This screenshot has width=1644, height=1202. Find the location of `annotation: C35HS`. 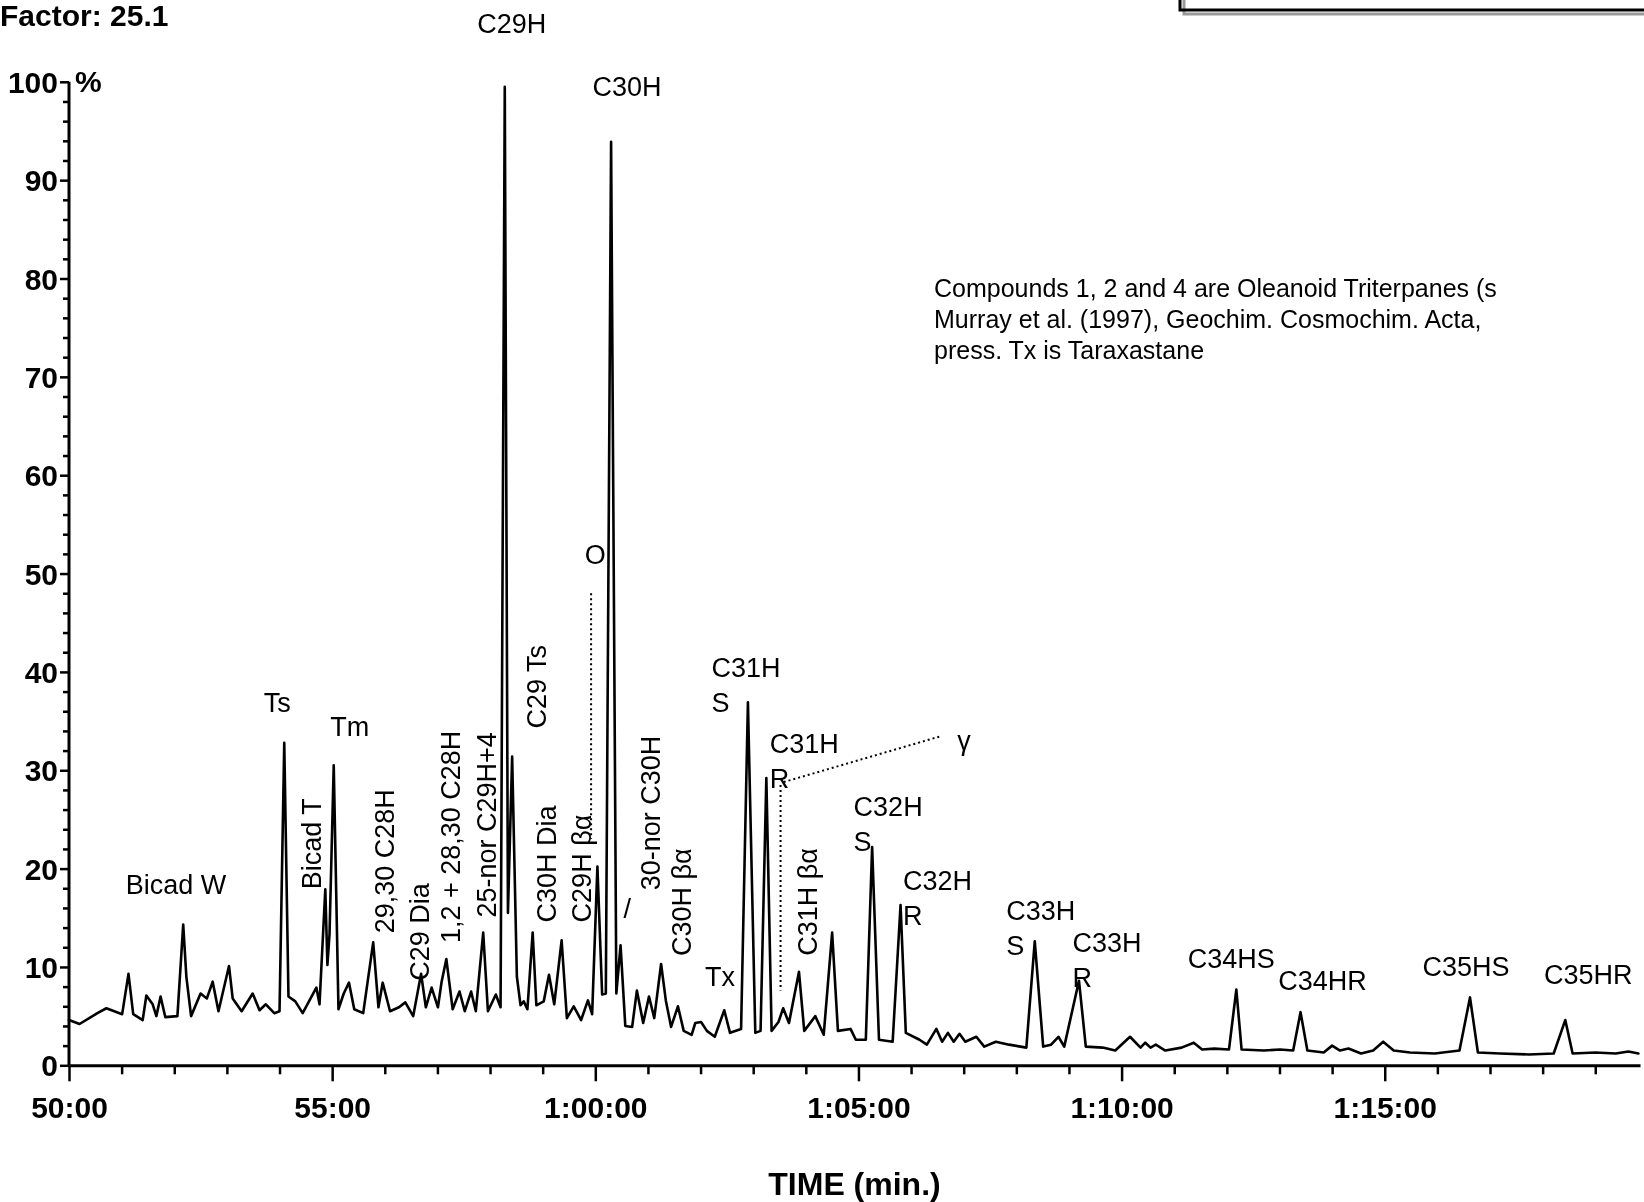

annotation: C35HS is located at coordinates (1466, 967).